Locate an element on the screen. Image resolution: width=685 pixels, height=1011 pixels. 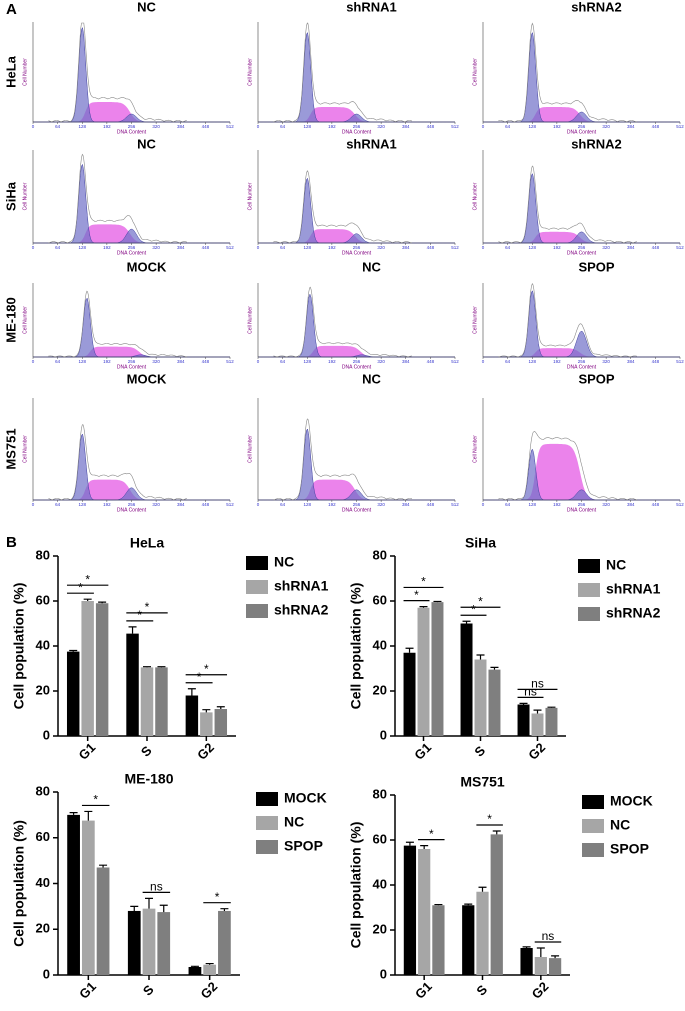
histogram-s-phase is located at coordinates (581, 471).